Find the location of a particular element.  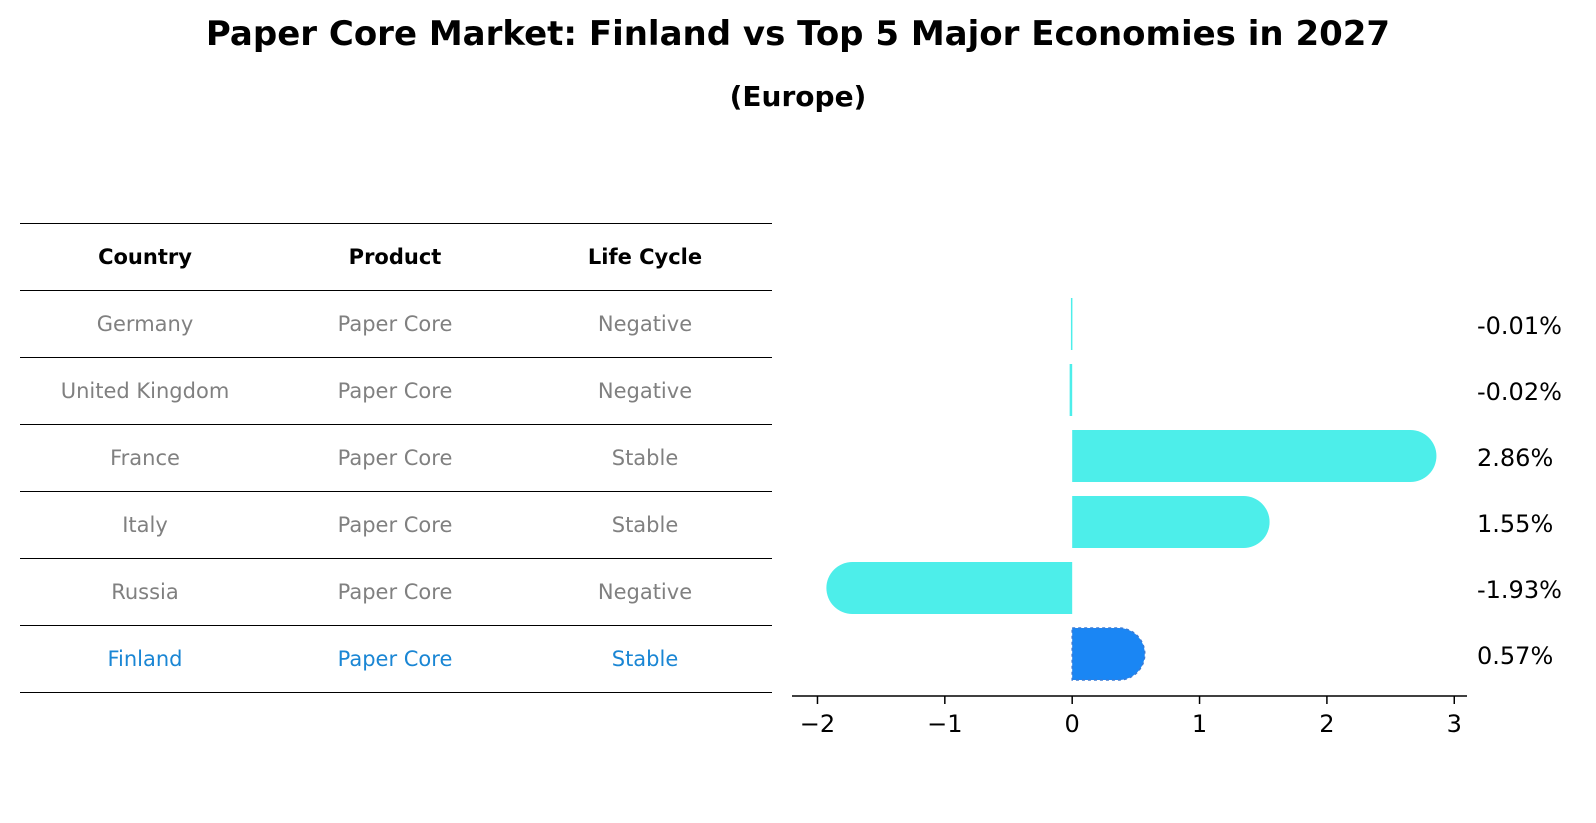

value-label: 1.55% is located at coordinates (1515, 524).